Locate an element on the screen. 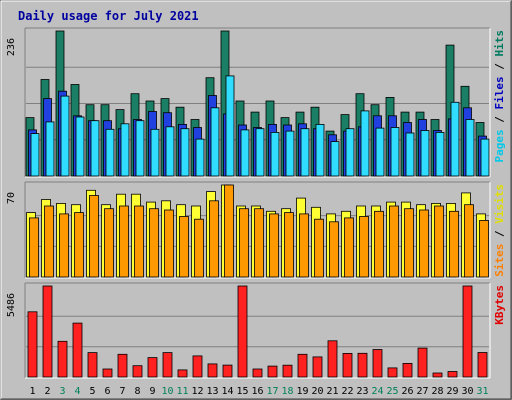 Image resolution: width=512 pixels, height=400 pixels. x-tick-label: 12 is located at coordinates (197, 391).